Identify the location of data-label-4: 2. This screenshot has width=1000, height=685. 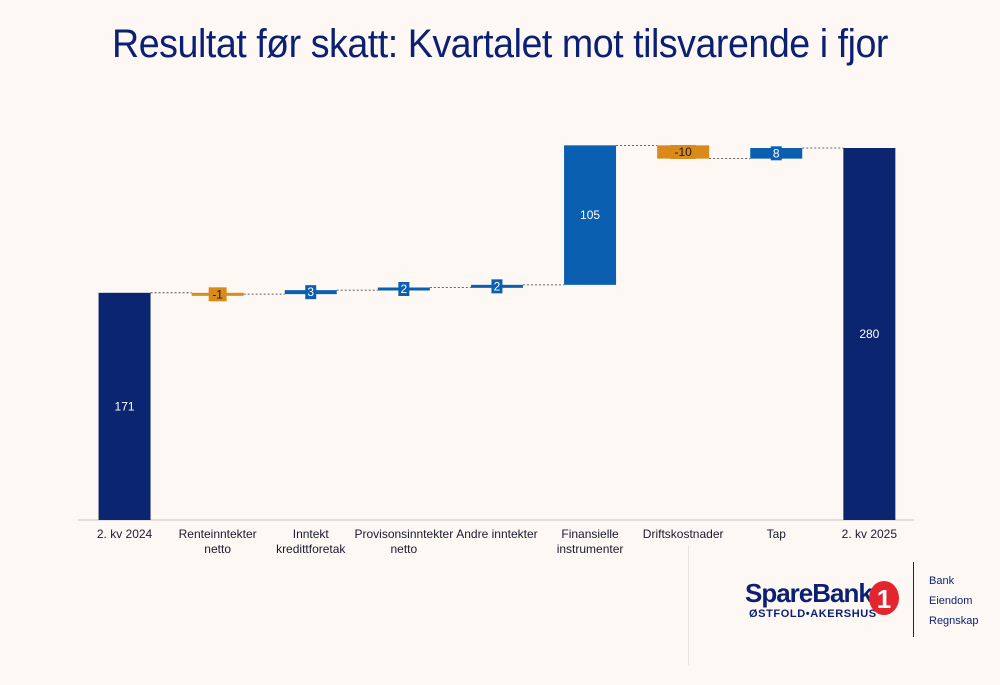
(497, 286).